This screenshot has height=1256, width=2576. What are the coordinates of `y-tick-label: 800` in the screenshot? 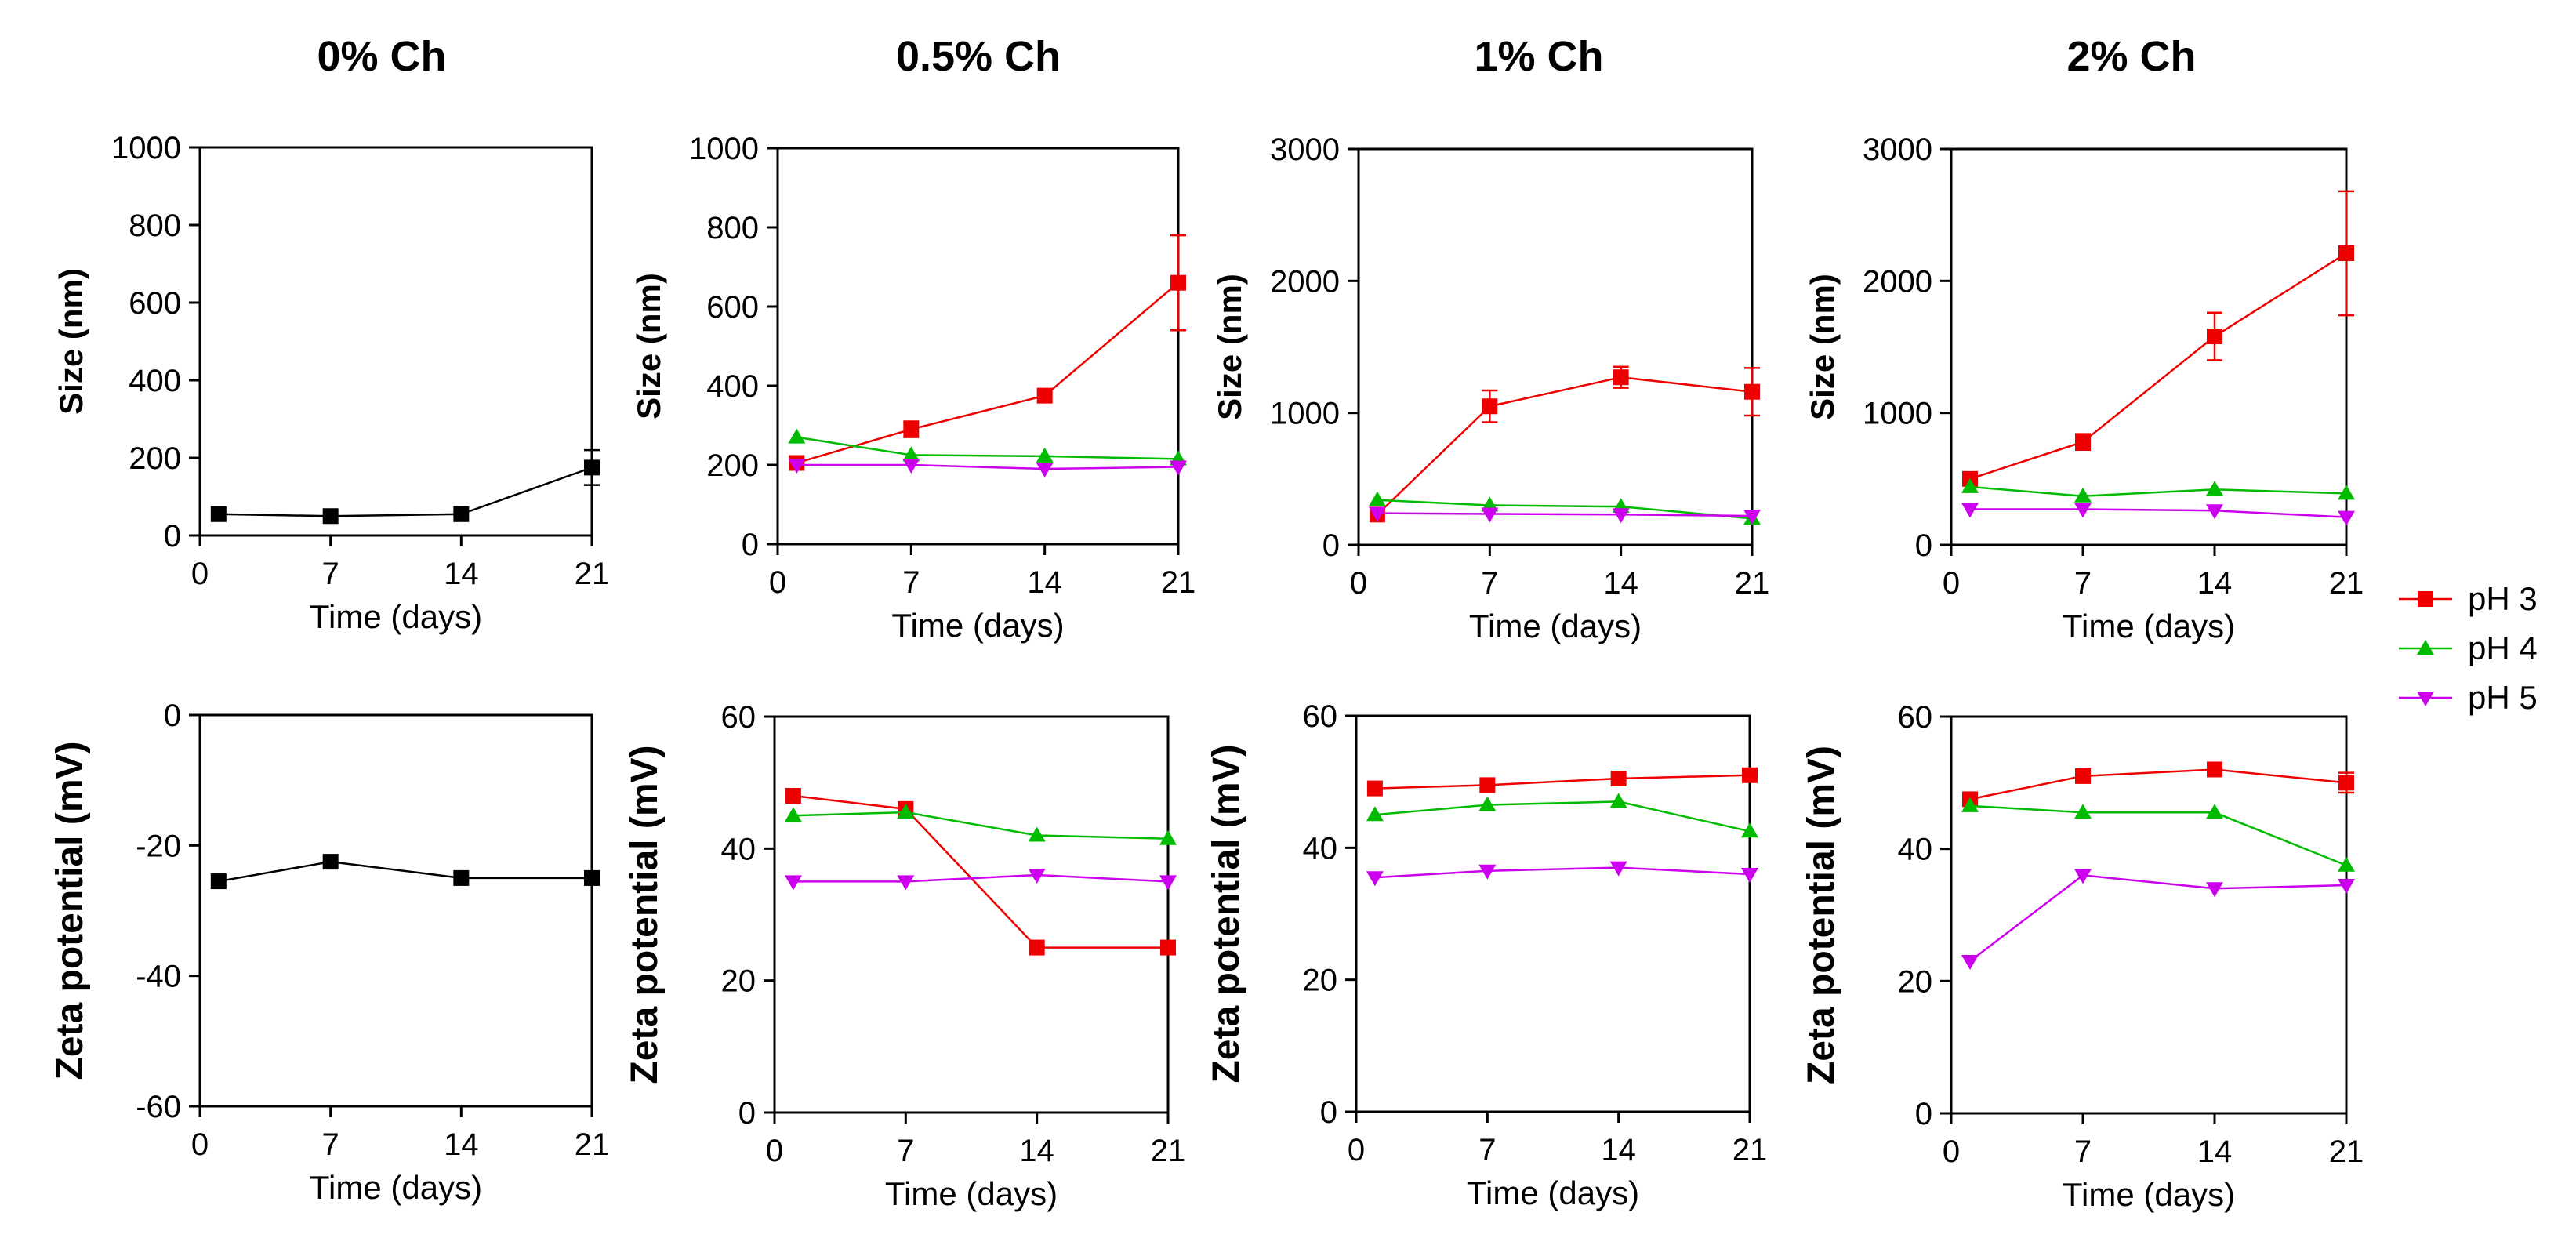 It's located at (155, 226).